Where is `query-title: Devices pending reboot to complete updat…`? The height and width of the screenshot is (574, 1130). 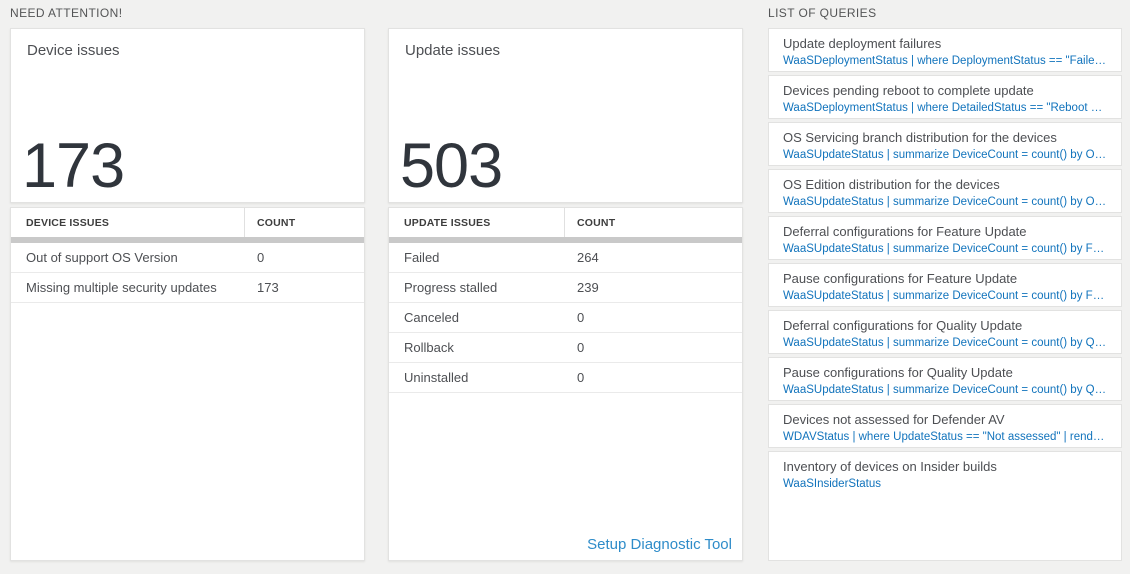
query-title: Devices pending reboot to complete updat… is located at coordinates (908, 90).